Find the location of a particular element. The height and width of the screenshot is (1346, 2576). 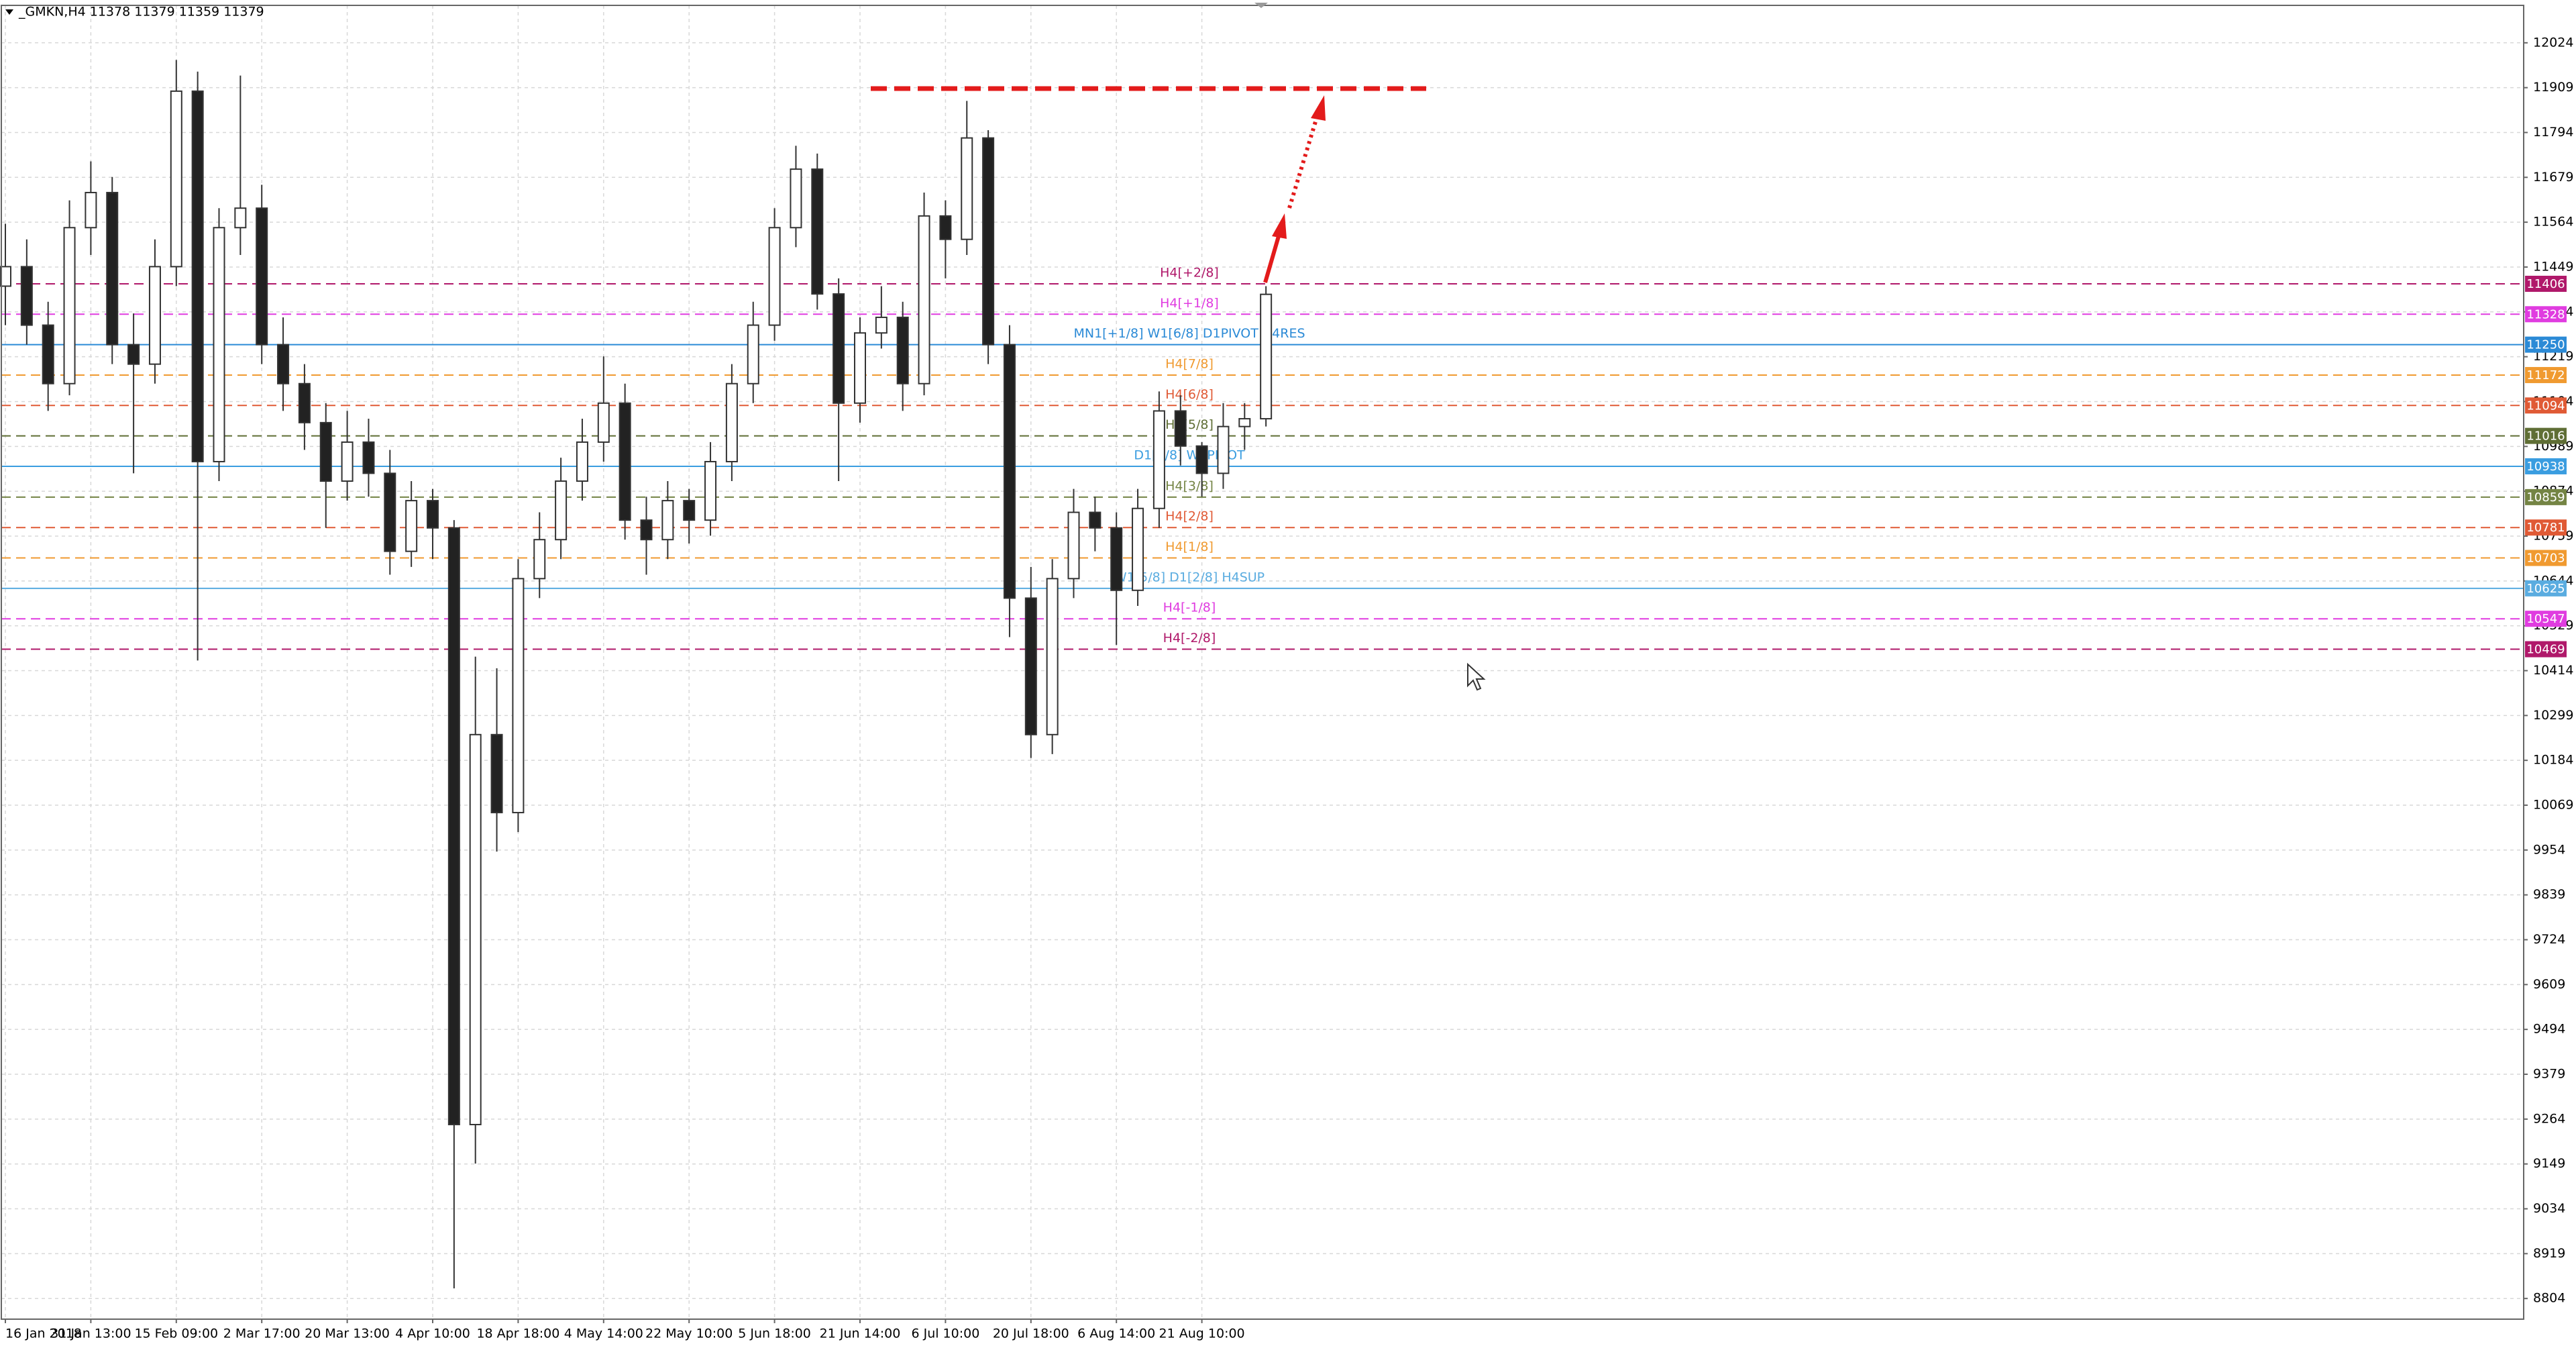

y-tick-label: 10184 is located at coordinates (2553, 760).